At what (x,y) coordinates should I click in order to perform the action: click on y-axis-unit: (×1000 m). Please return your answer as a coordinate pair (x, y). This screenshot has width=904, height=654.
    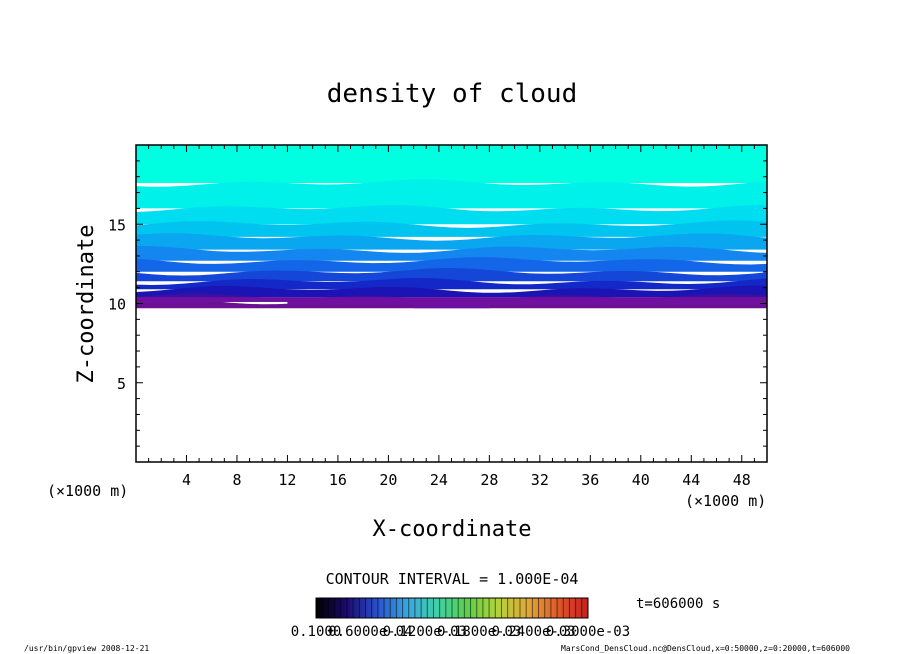
    Looking at the image, I should click on (87, 491).